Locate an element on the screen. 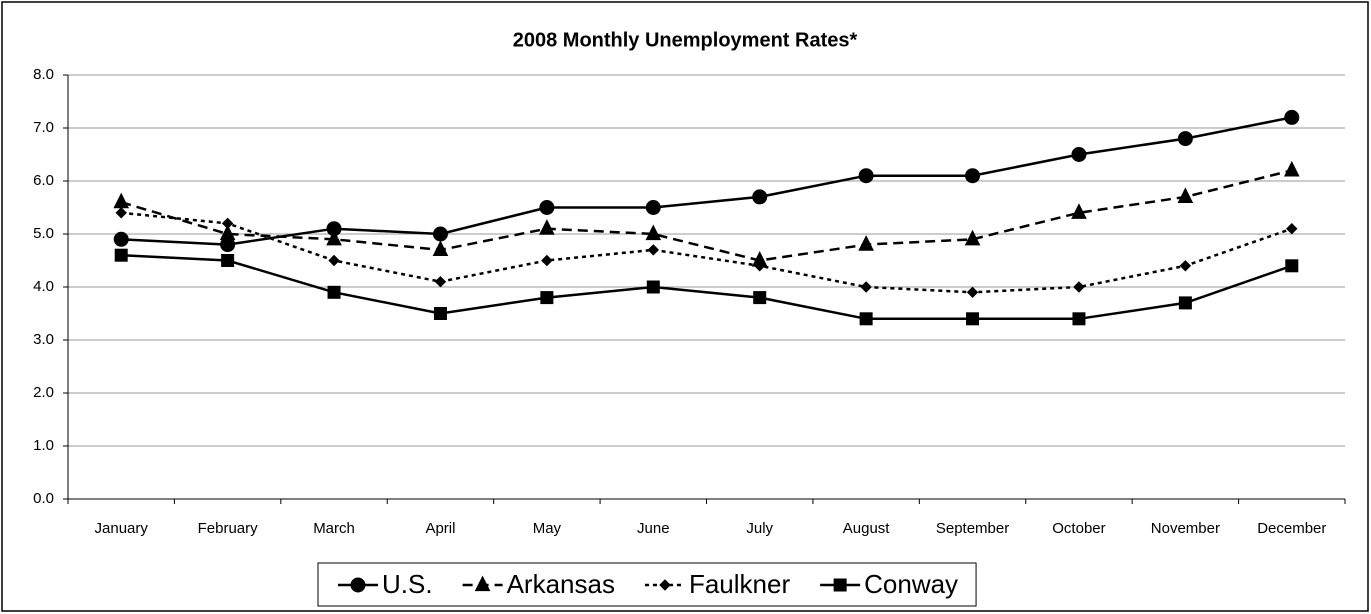 This screenshot has width=1371, height=614. x-tick-label: December is located at coordinates (1291, 528).